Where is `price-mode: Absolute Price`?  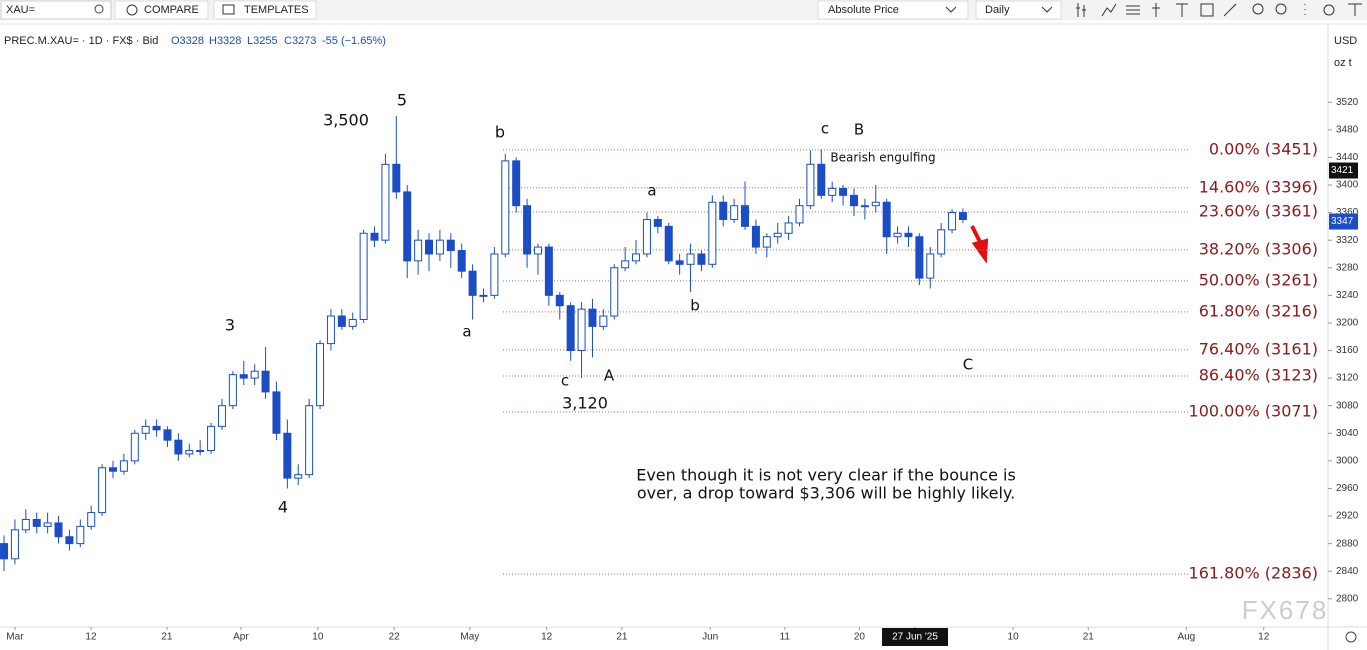
price-mode: Absolute Price is located at coordinates (863, 10).